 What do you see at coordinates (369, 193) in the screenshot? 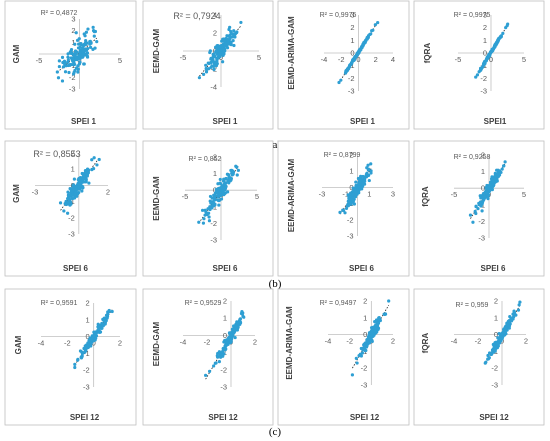
I see `x-tick-label: 1` at bounding box center [369, 193].